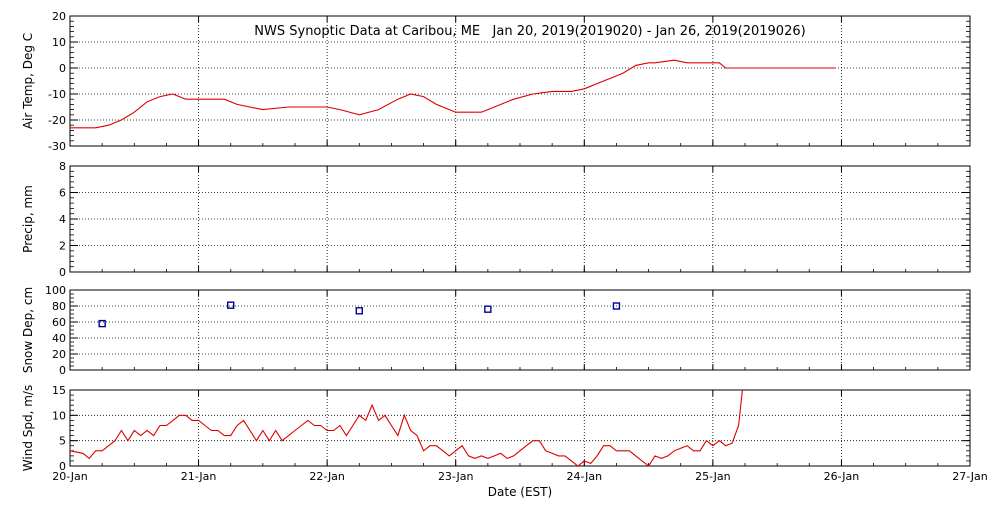 This screenshot has height=505, width=1000. What do you see at coordinates (62, 441) in the screenshot?
I see `wind-ytick-label: 5` at bounding box center [62, 441].